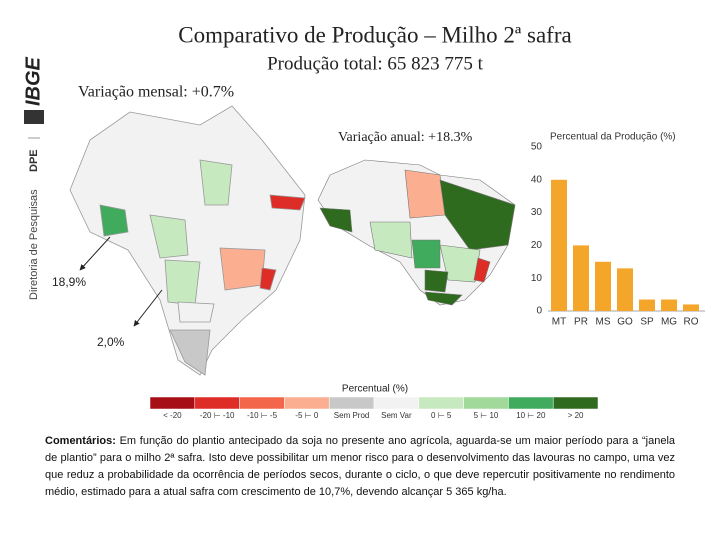 The image size is (720, 540). What do you see at coordinates (581, 322) in the screenshot?
I see `x-tick-label: PR` at bounding box center [581, 322].